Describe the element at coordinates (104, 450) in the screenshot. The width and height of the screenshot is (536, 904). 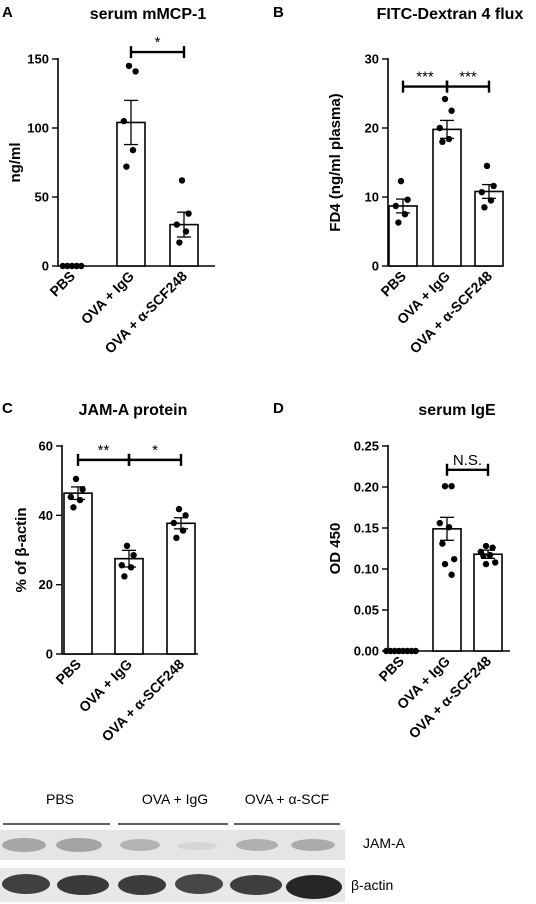
I see `significance-label: **` at that location.